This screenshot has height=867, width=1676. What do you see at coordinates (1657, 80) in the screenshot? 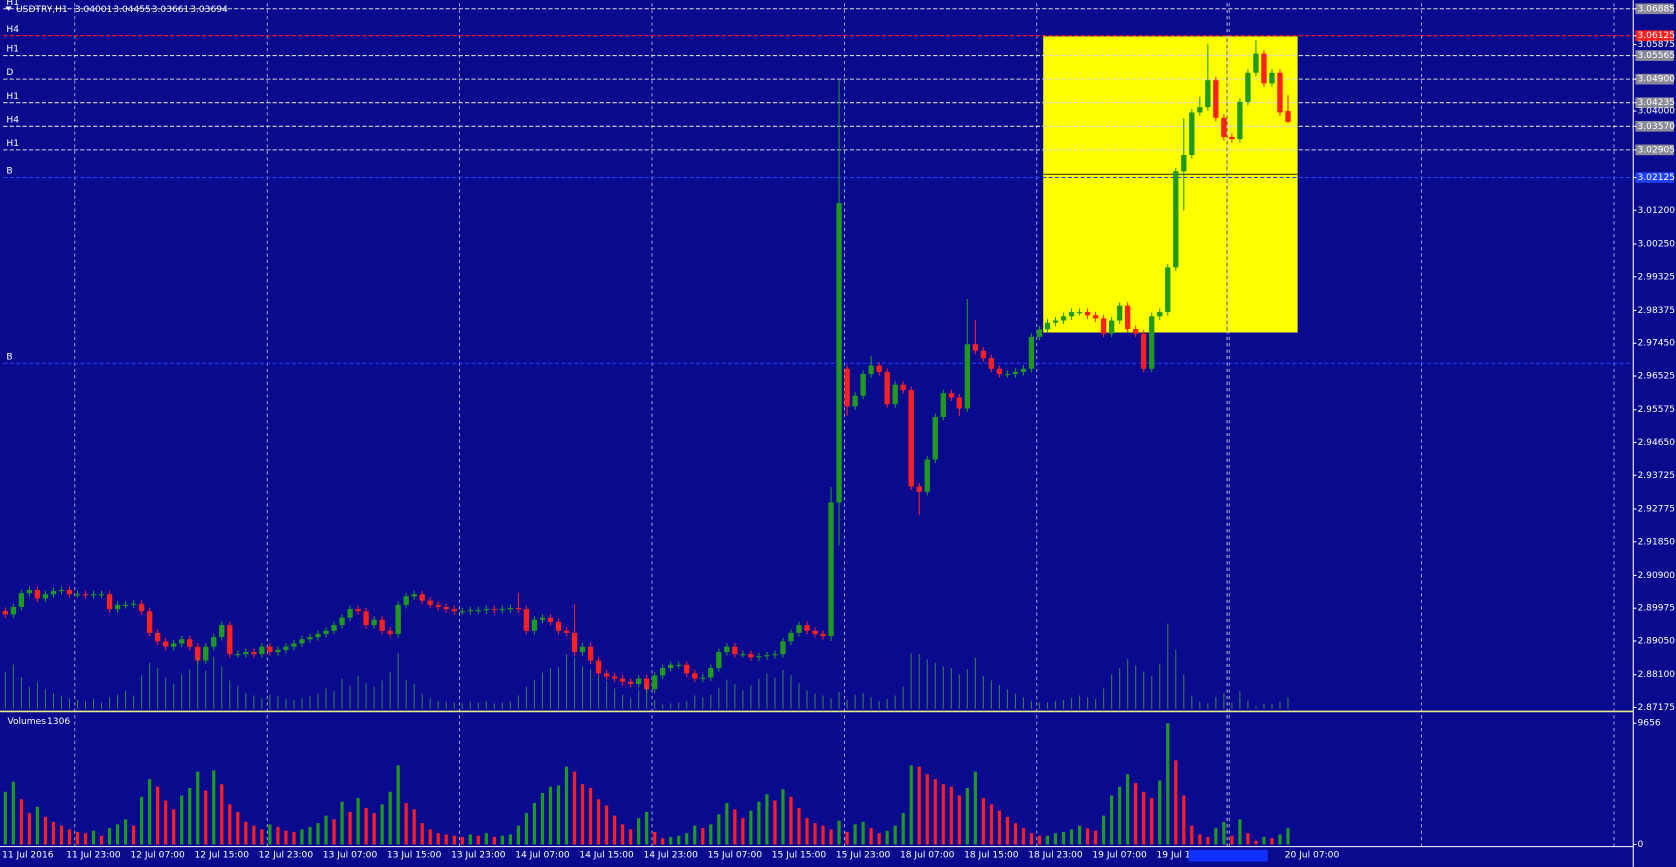
I see `y-tick-label: 3.04900` at bounding box center [1657, 80].